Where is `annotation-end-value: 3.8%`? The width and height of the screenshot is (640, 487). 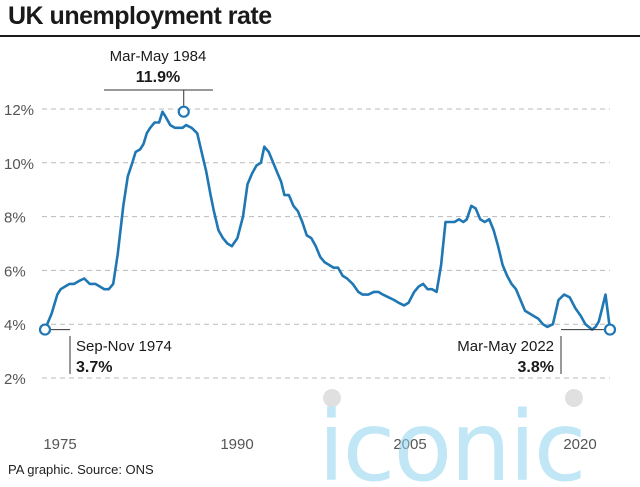 annotation-end-value: 3.8% is located at coordinates (536, 367).